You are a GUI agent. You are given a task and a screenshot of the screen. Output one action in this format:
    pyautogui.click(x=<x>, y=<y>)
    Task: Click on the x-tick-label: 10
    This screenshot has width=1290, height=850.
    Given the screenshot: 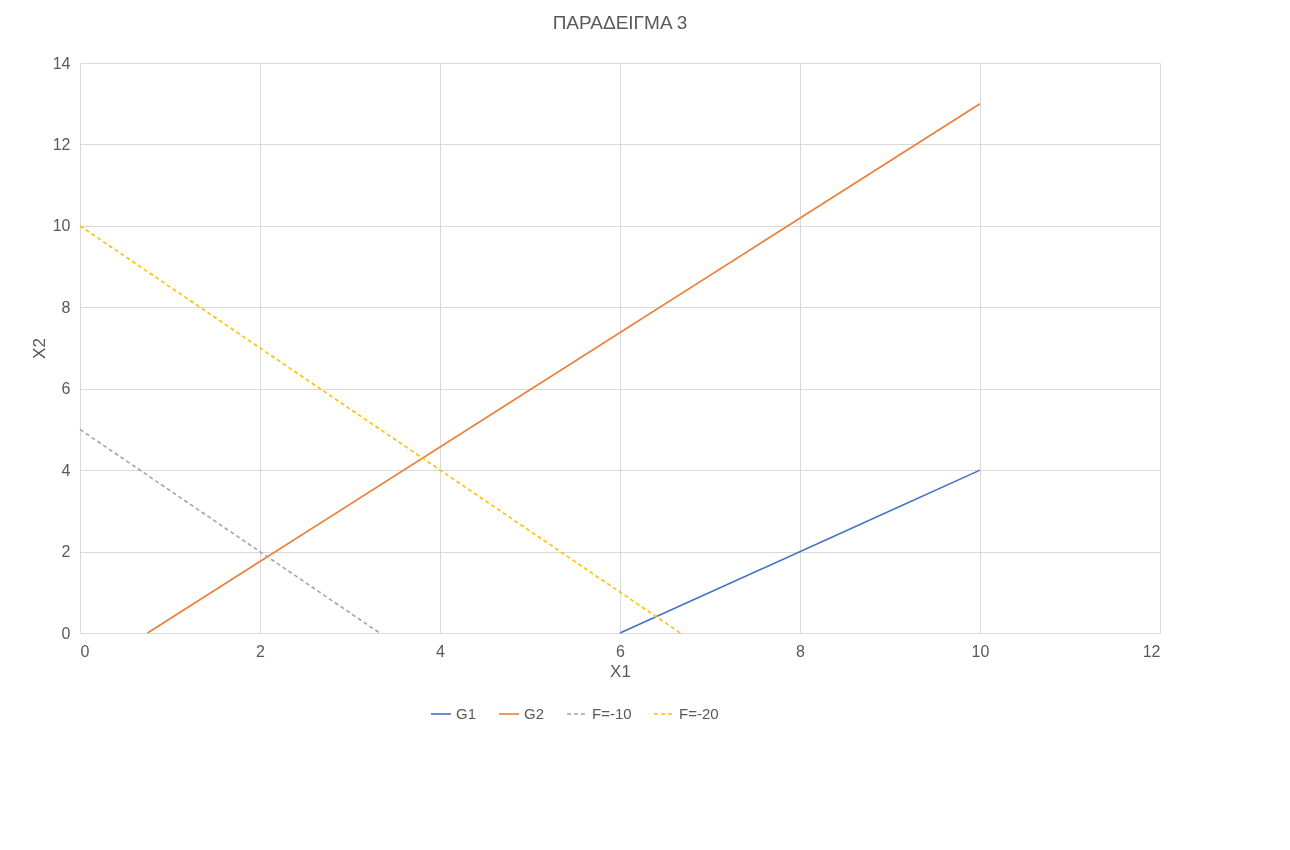 What is the action you would take?
    pyautogui.click(x=980, y=651)
    